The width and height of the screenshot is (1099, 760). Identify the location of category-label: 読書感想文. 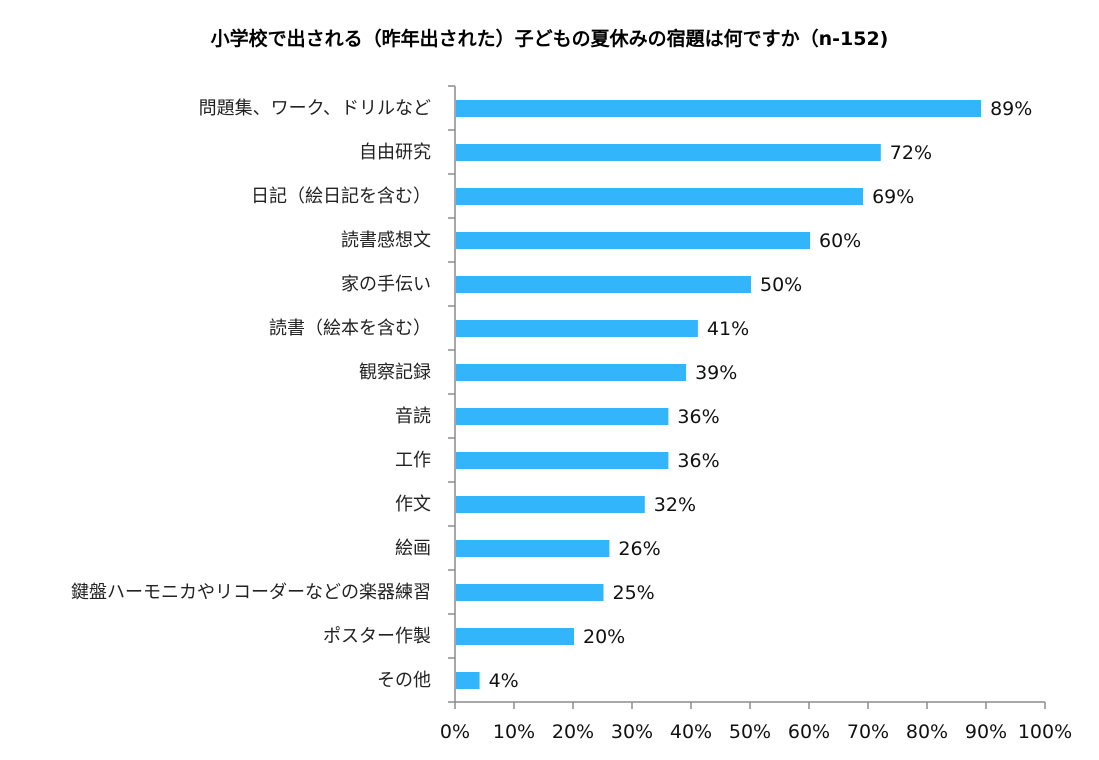
(386, 240).